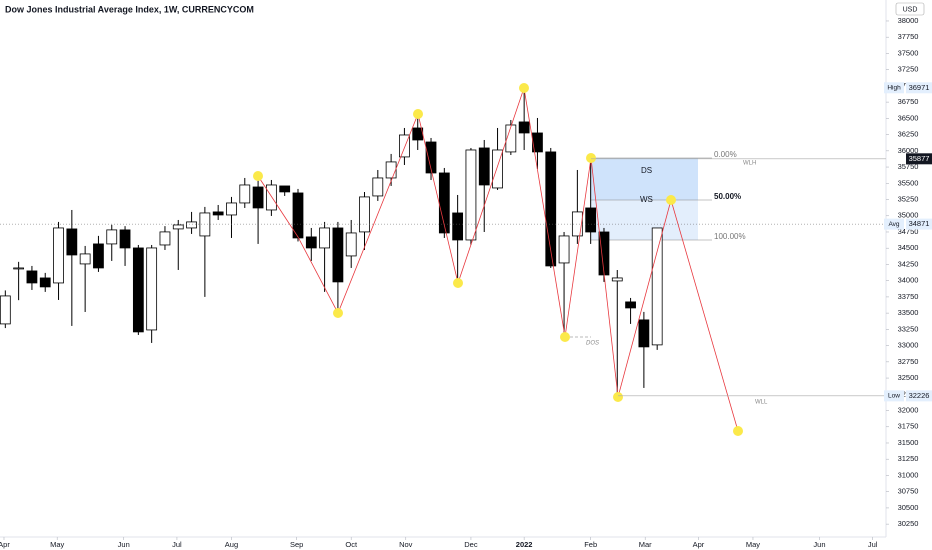  What do you see at coordinates (908, 52) in the screenshot?
I see `y-tick-label: 37500` at bounding box center [908, 52].